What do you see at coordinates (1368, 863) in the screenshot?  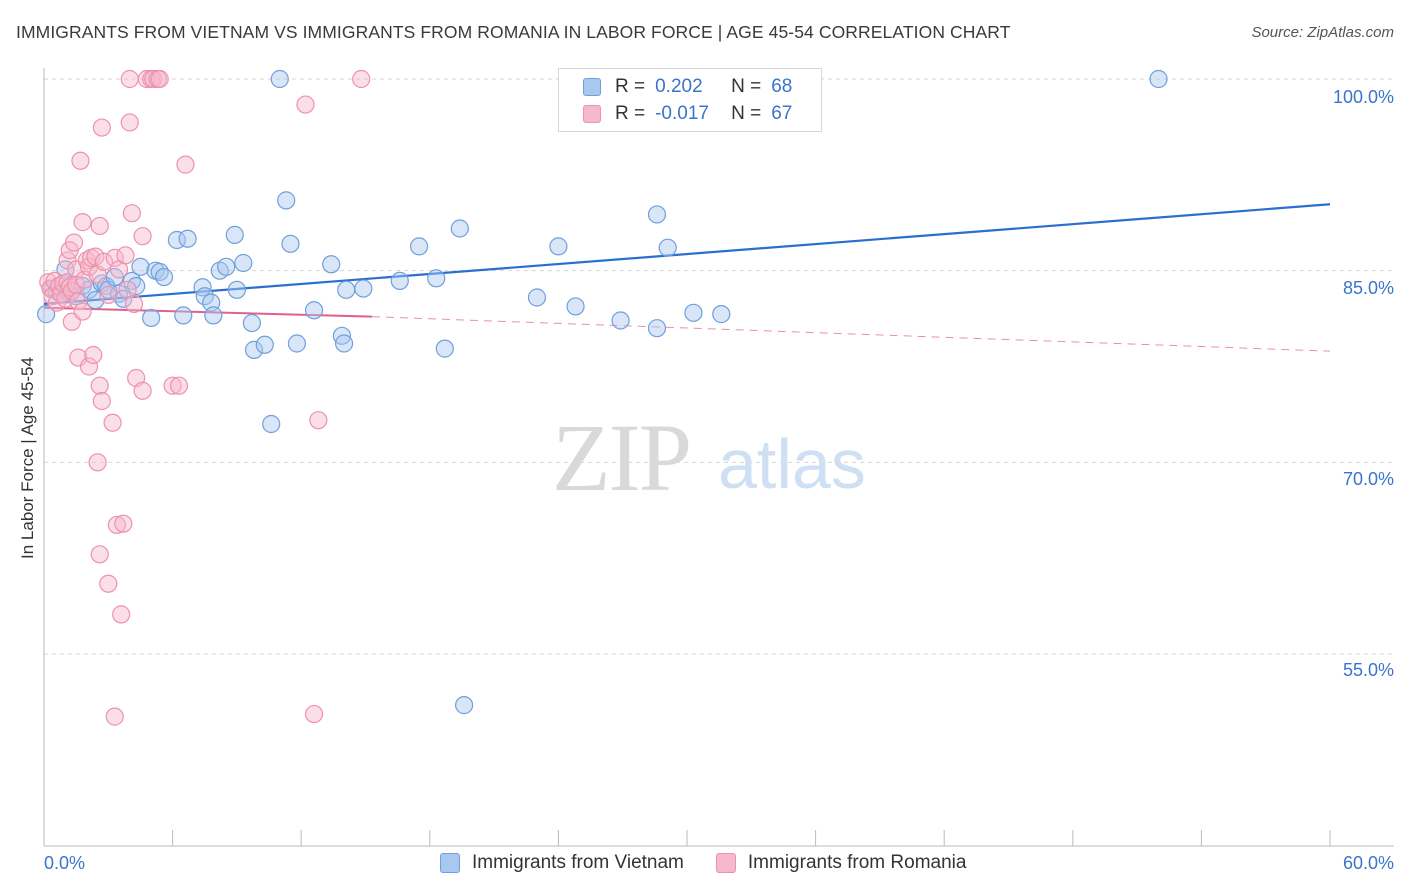 I see `x-tick-label-max: 60.0%` at bounding box center [1368, 863].